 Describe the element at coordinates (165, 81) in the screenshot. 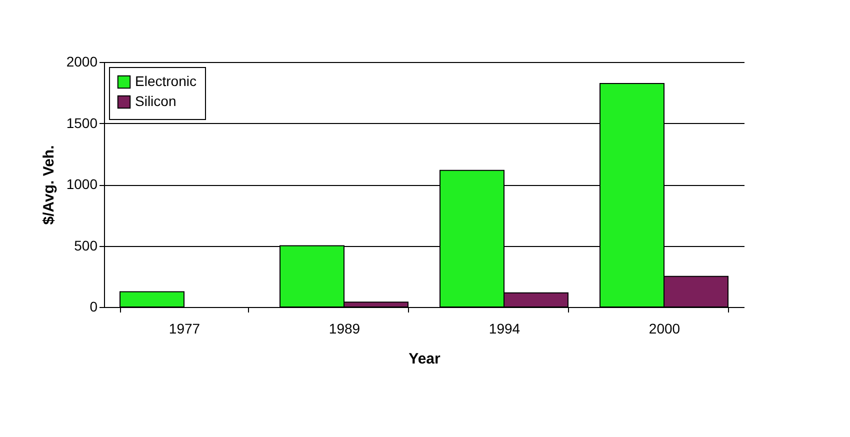

I see `legend-label: Electronic` at that location.